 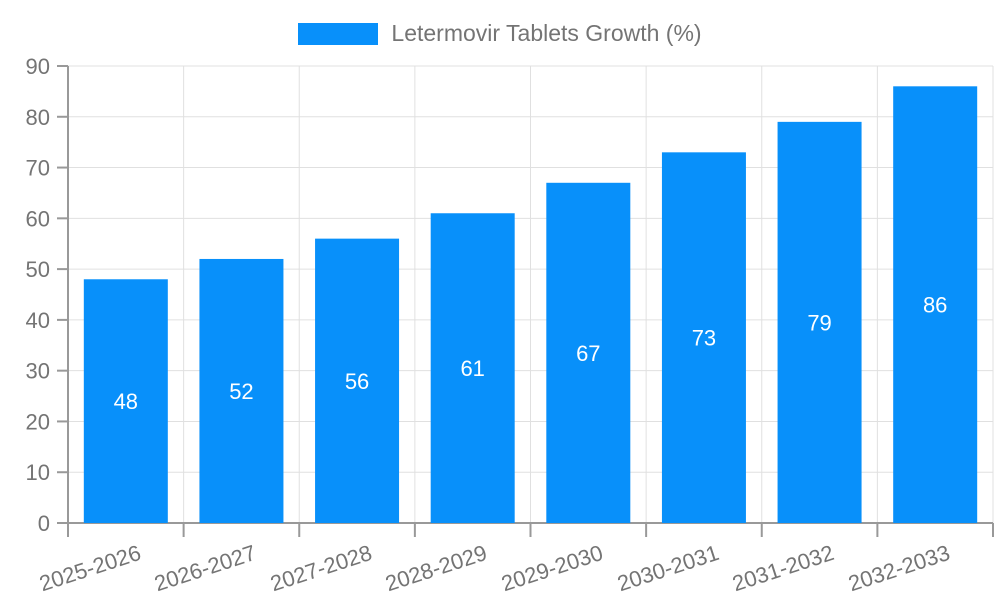 I want to click on y-axis-tick-label: 60, so click(x=38, y=218).